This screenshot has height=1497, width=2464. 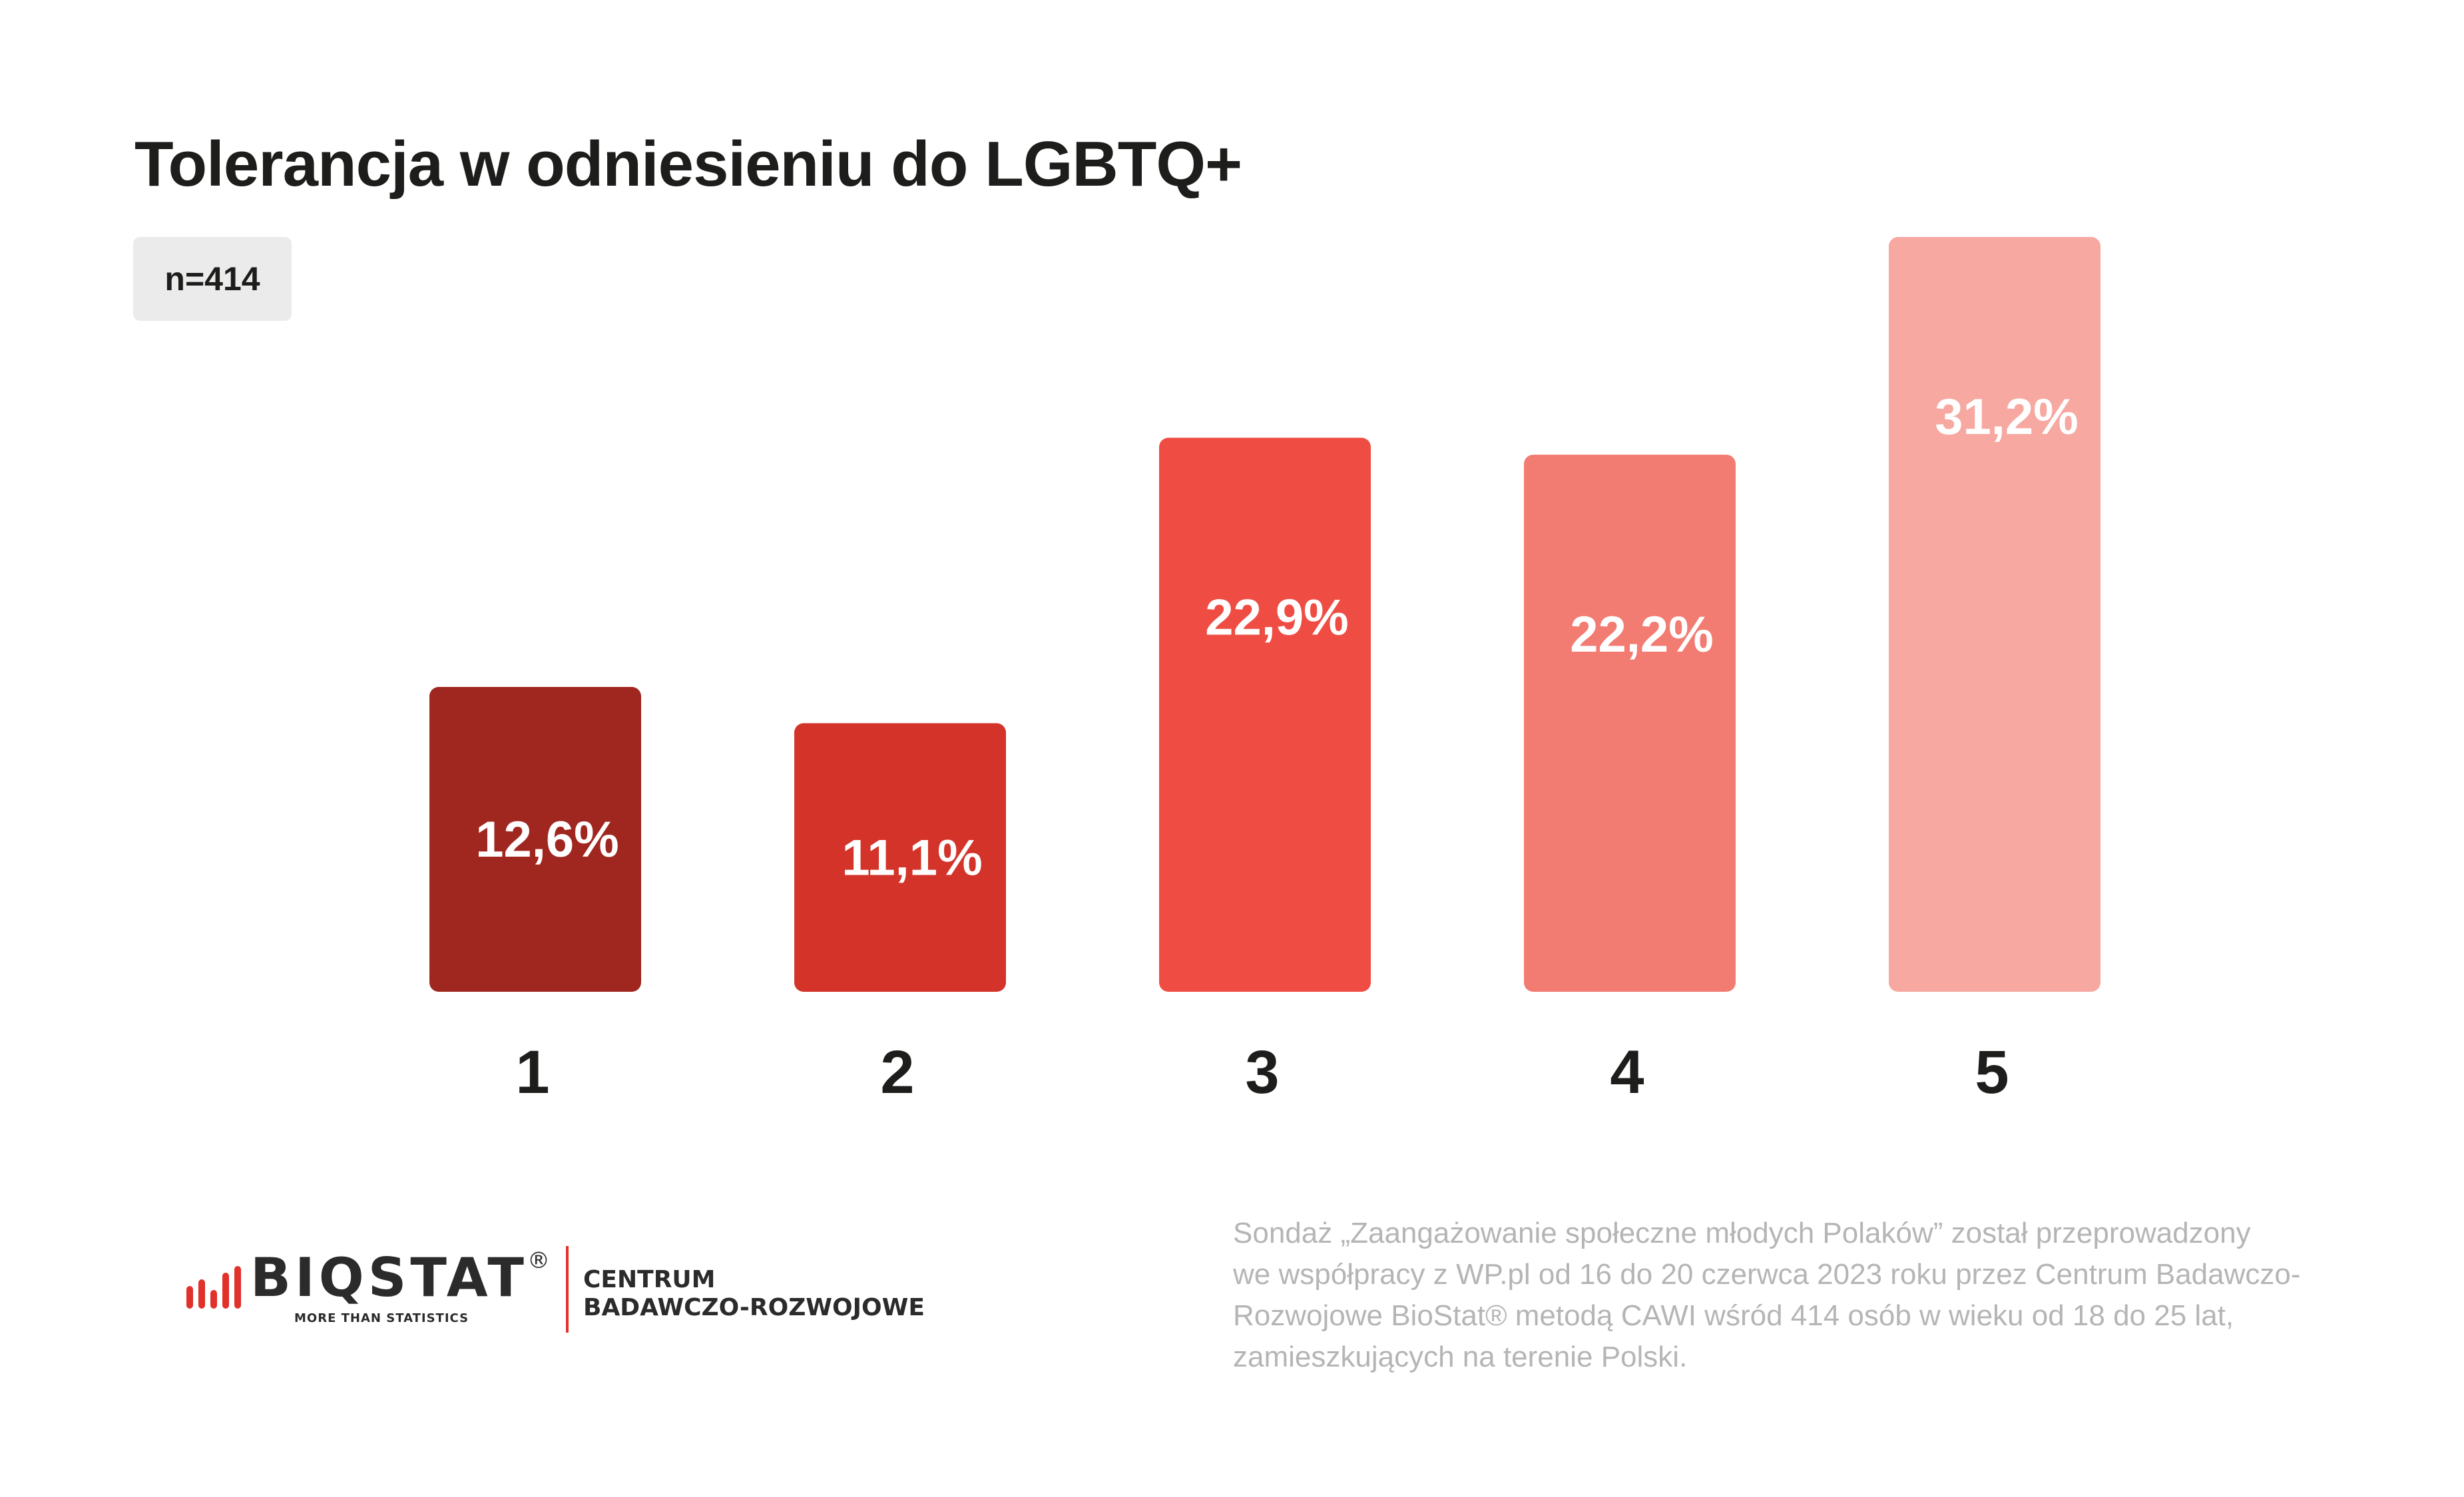 I want to click on category-label: 1, so click(x=532, y=1072).